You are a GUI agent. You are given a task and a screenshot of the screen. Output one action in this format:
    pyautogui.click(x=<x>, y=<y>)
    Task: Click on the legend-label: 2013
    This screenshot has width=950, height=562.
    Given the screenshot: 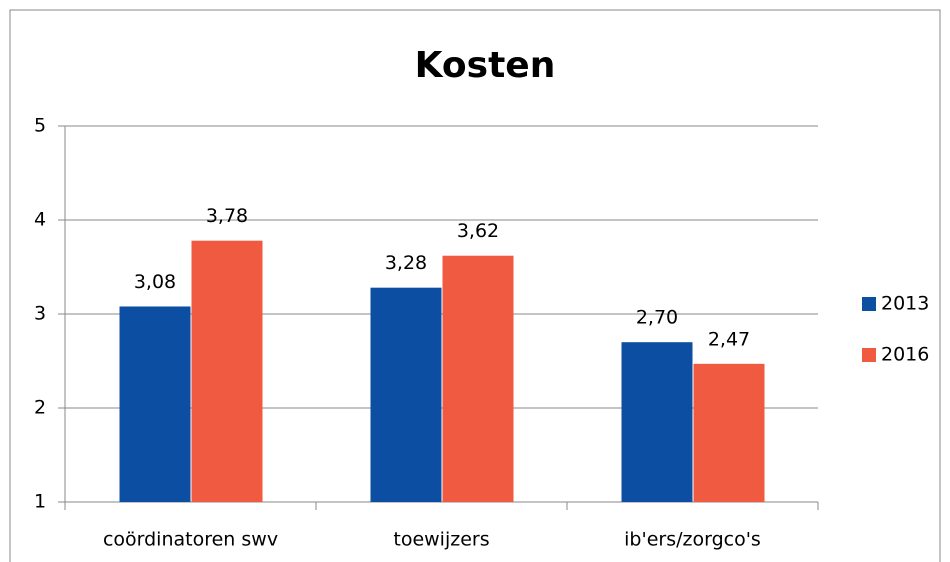 What is the action you would take?
    pyautogui.click(x=905, y=304)
    